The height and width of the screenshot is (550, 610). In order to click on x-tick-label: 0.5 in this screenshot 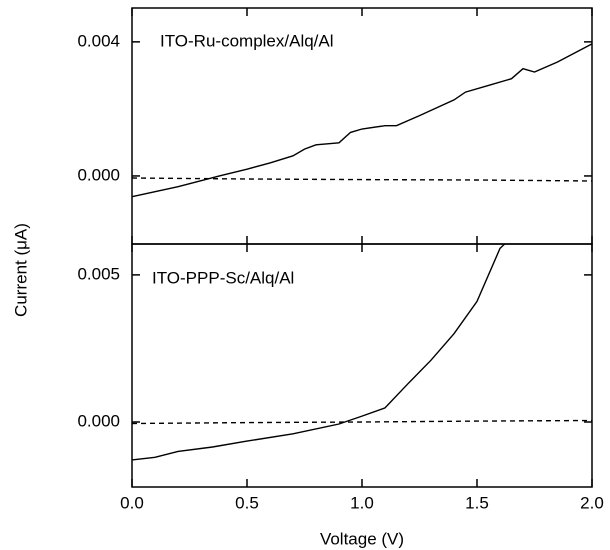, I will do `click(247, 502)`.